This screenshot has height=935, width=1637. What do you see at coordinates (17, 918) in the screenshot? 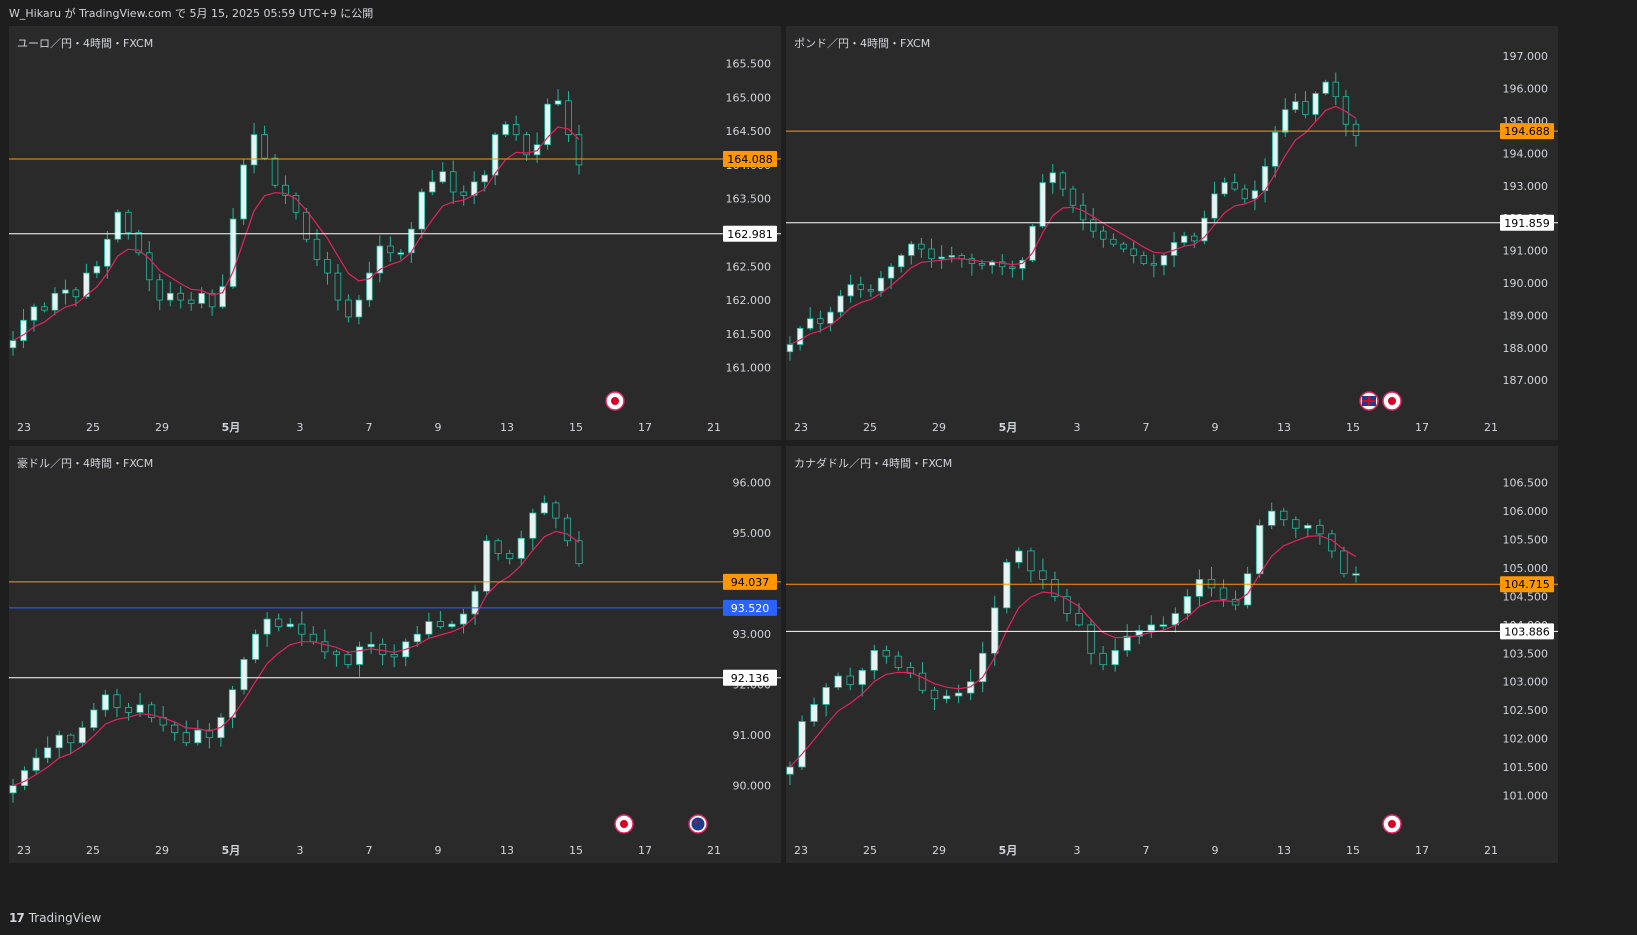
I see `tradingview-mark-icon: 17` at bounding box center [17, 918].